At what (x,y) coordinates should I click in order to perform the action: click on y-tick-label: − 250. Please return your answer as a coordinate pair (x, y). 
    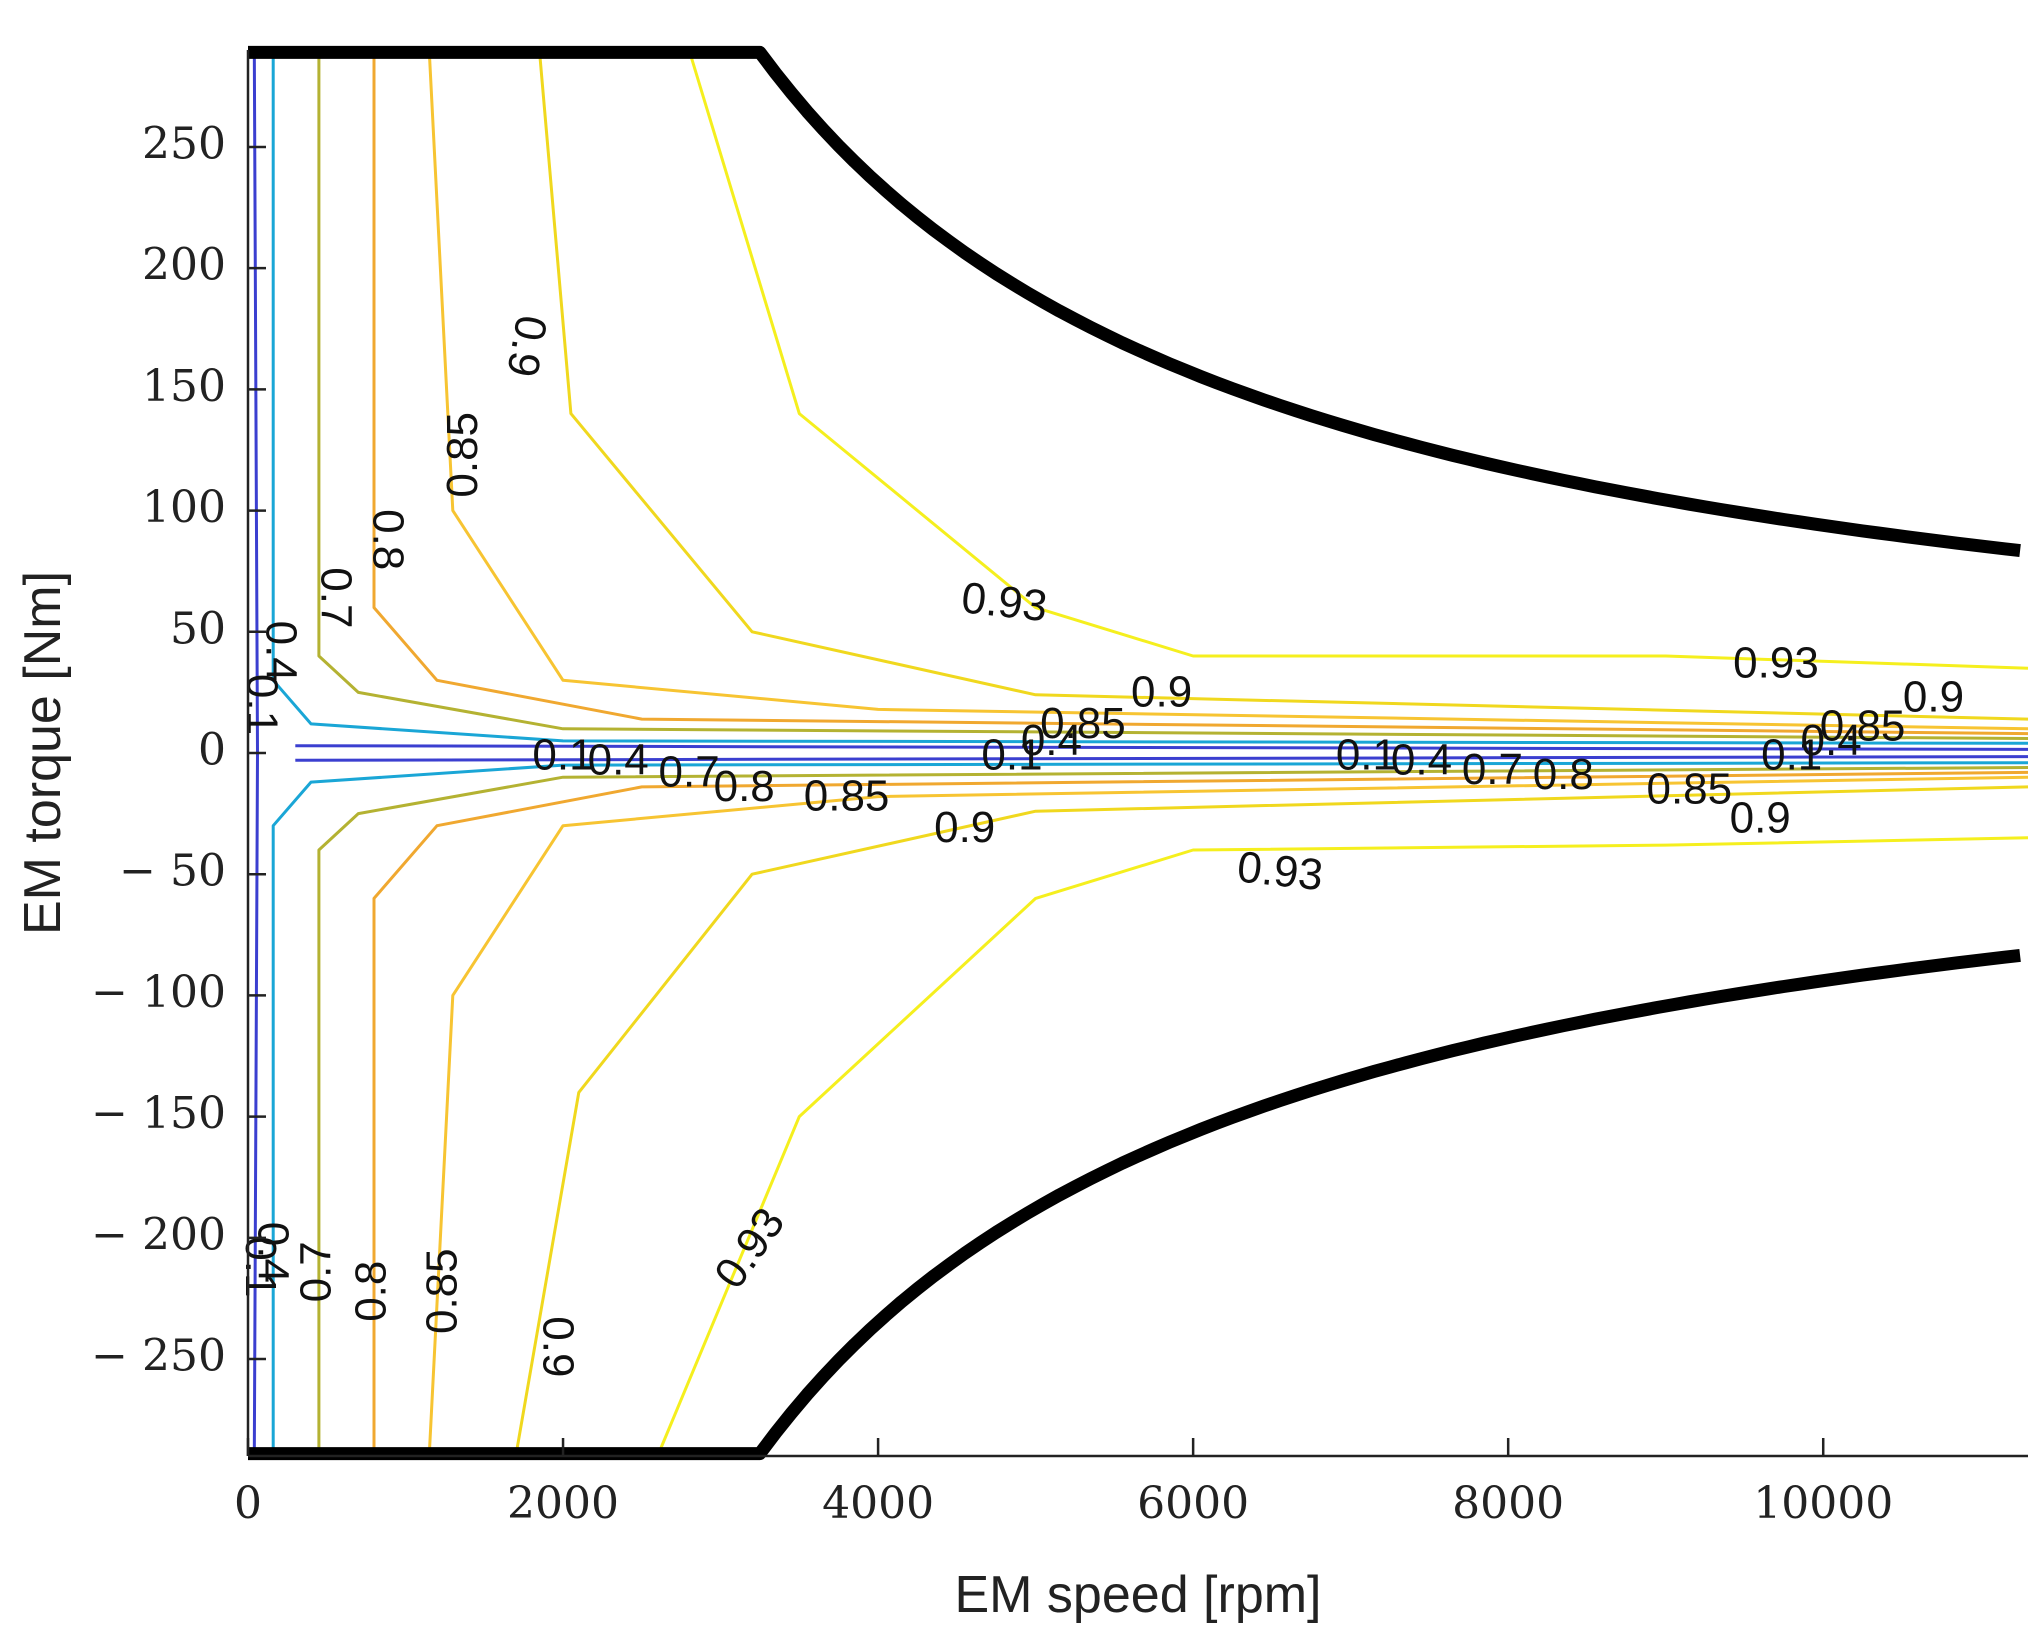
    Looking at the image, I should click on (158, 1356).